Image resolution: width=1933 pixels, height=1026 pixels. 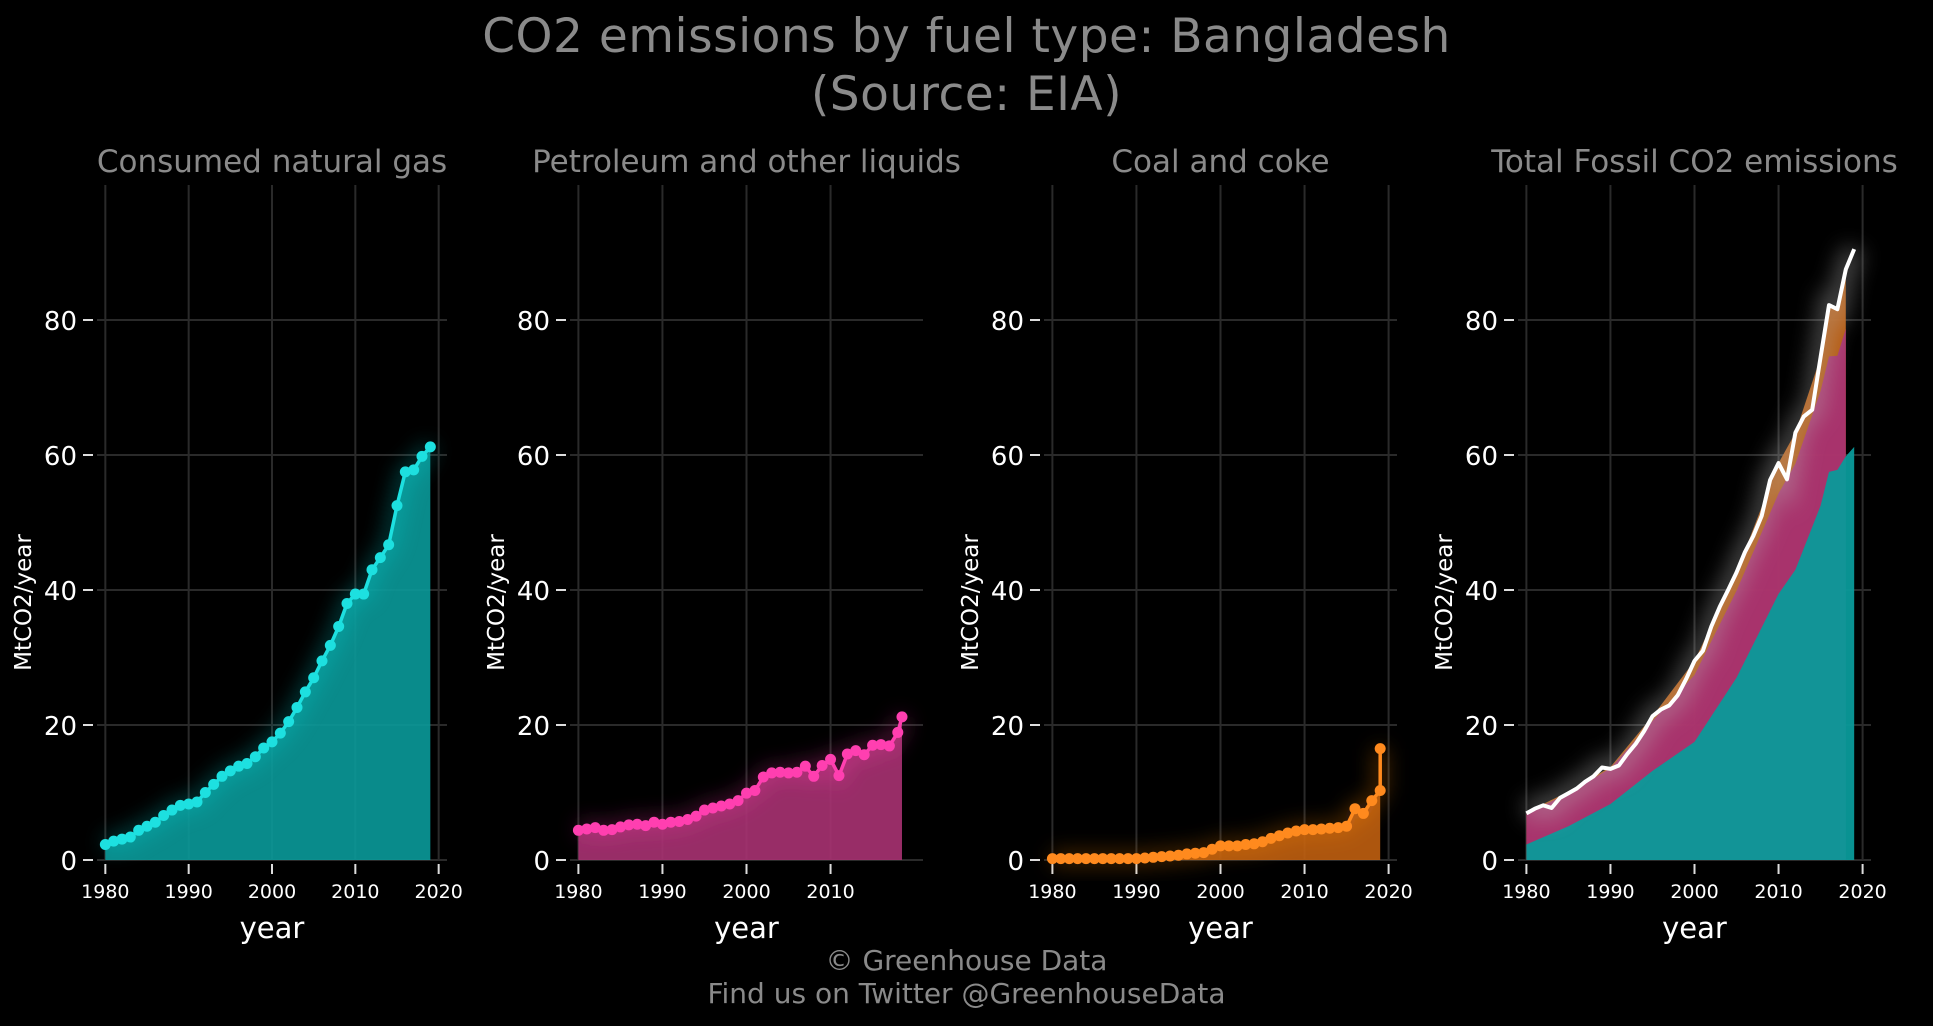 I want to click on x-axis-label: year, so click(x=272, y=928).